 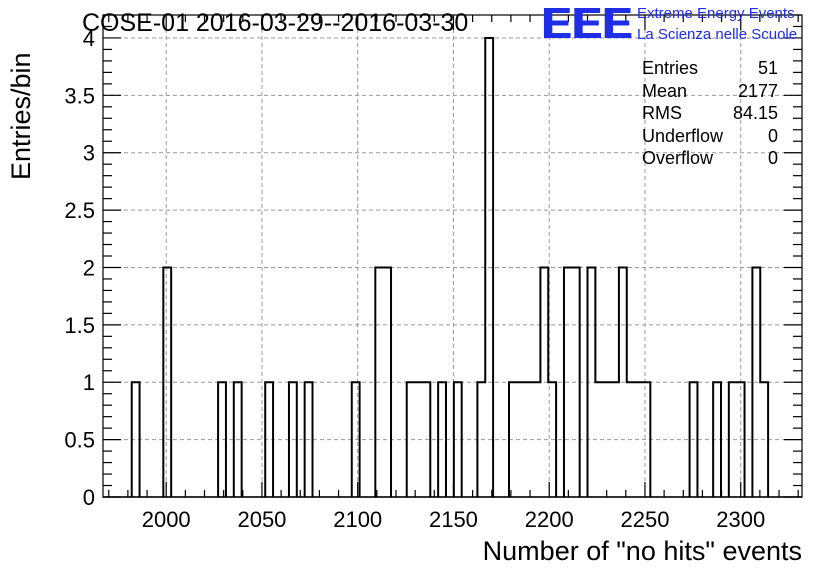 I want to click on y-axis-label: Entries/bin, so click(x=21, y=116).